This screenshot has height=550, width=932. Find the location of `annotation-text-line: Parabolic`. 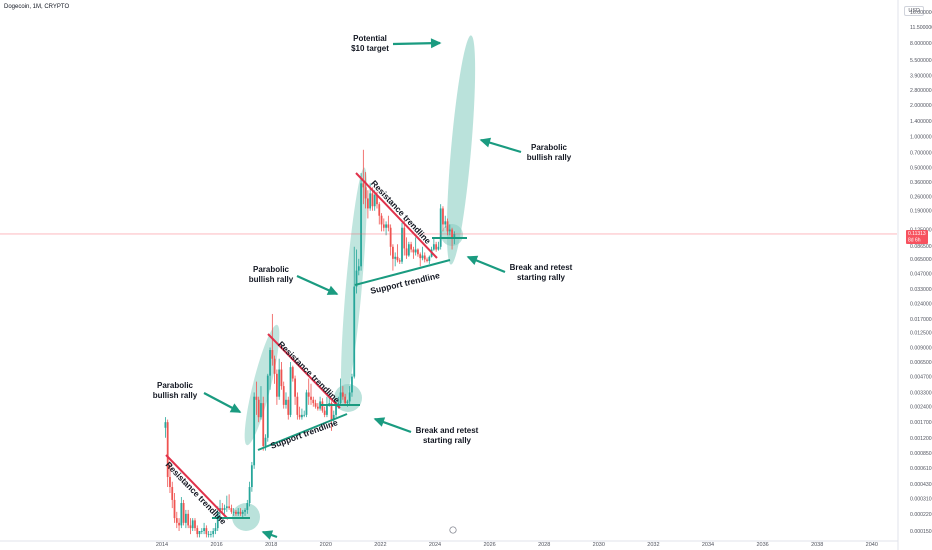

annotation-text-line: Parabolic is located at coordinates (271, 269).